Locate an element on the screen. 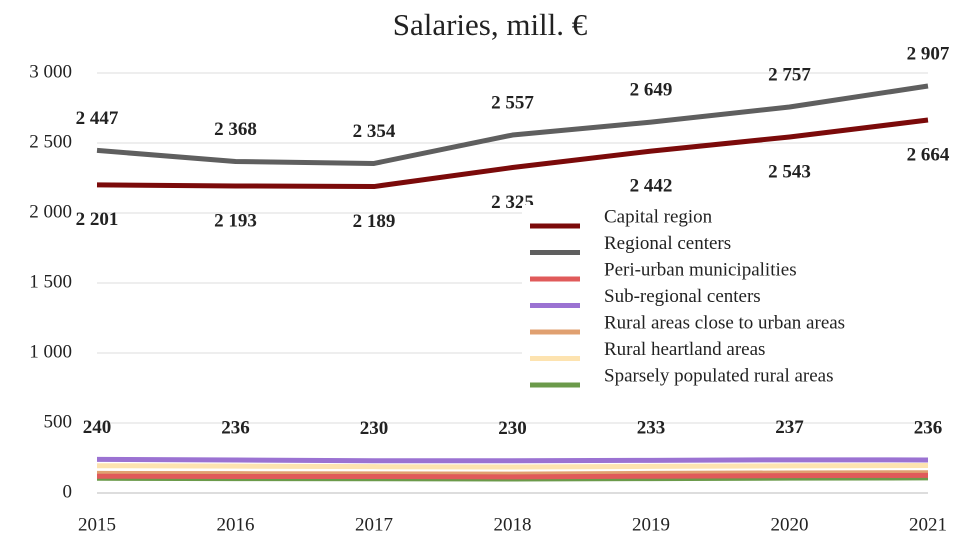  legend-label: Rural heartland areas is located at coordinates (684, 349).